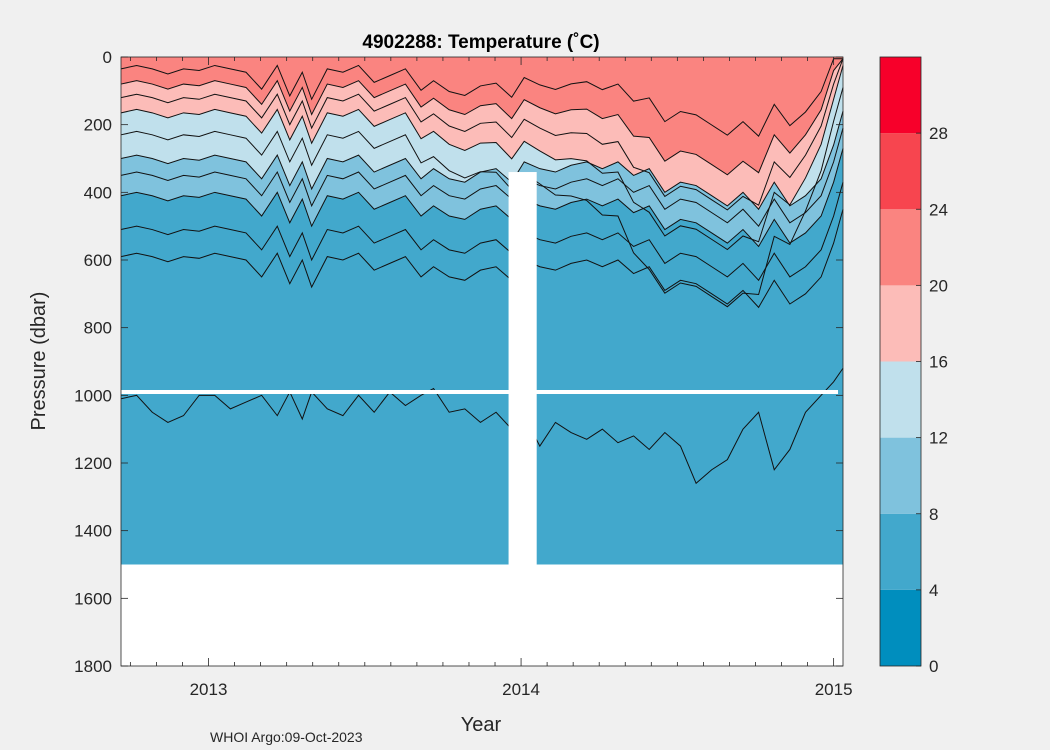 The height and width of the screenshot is (750, 1050). Describe the element at coordinates (107, 57) in the screenshot. I see `y-tick-label: 0` at that location.